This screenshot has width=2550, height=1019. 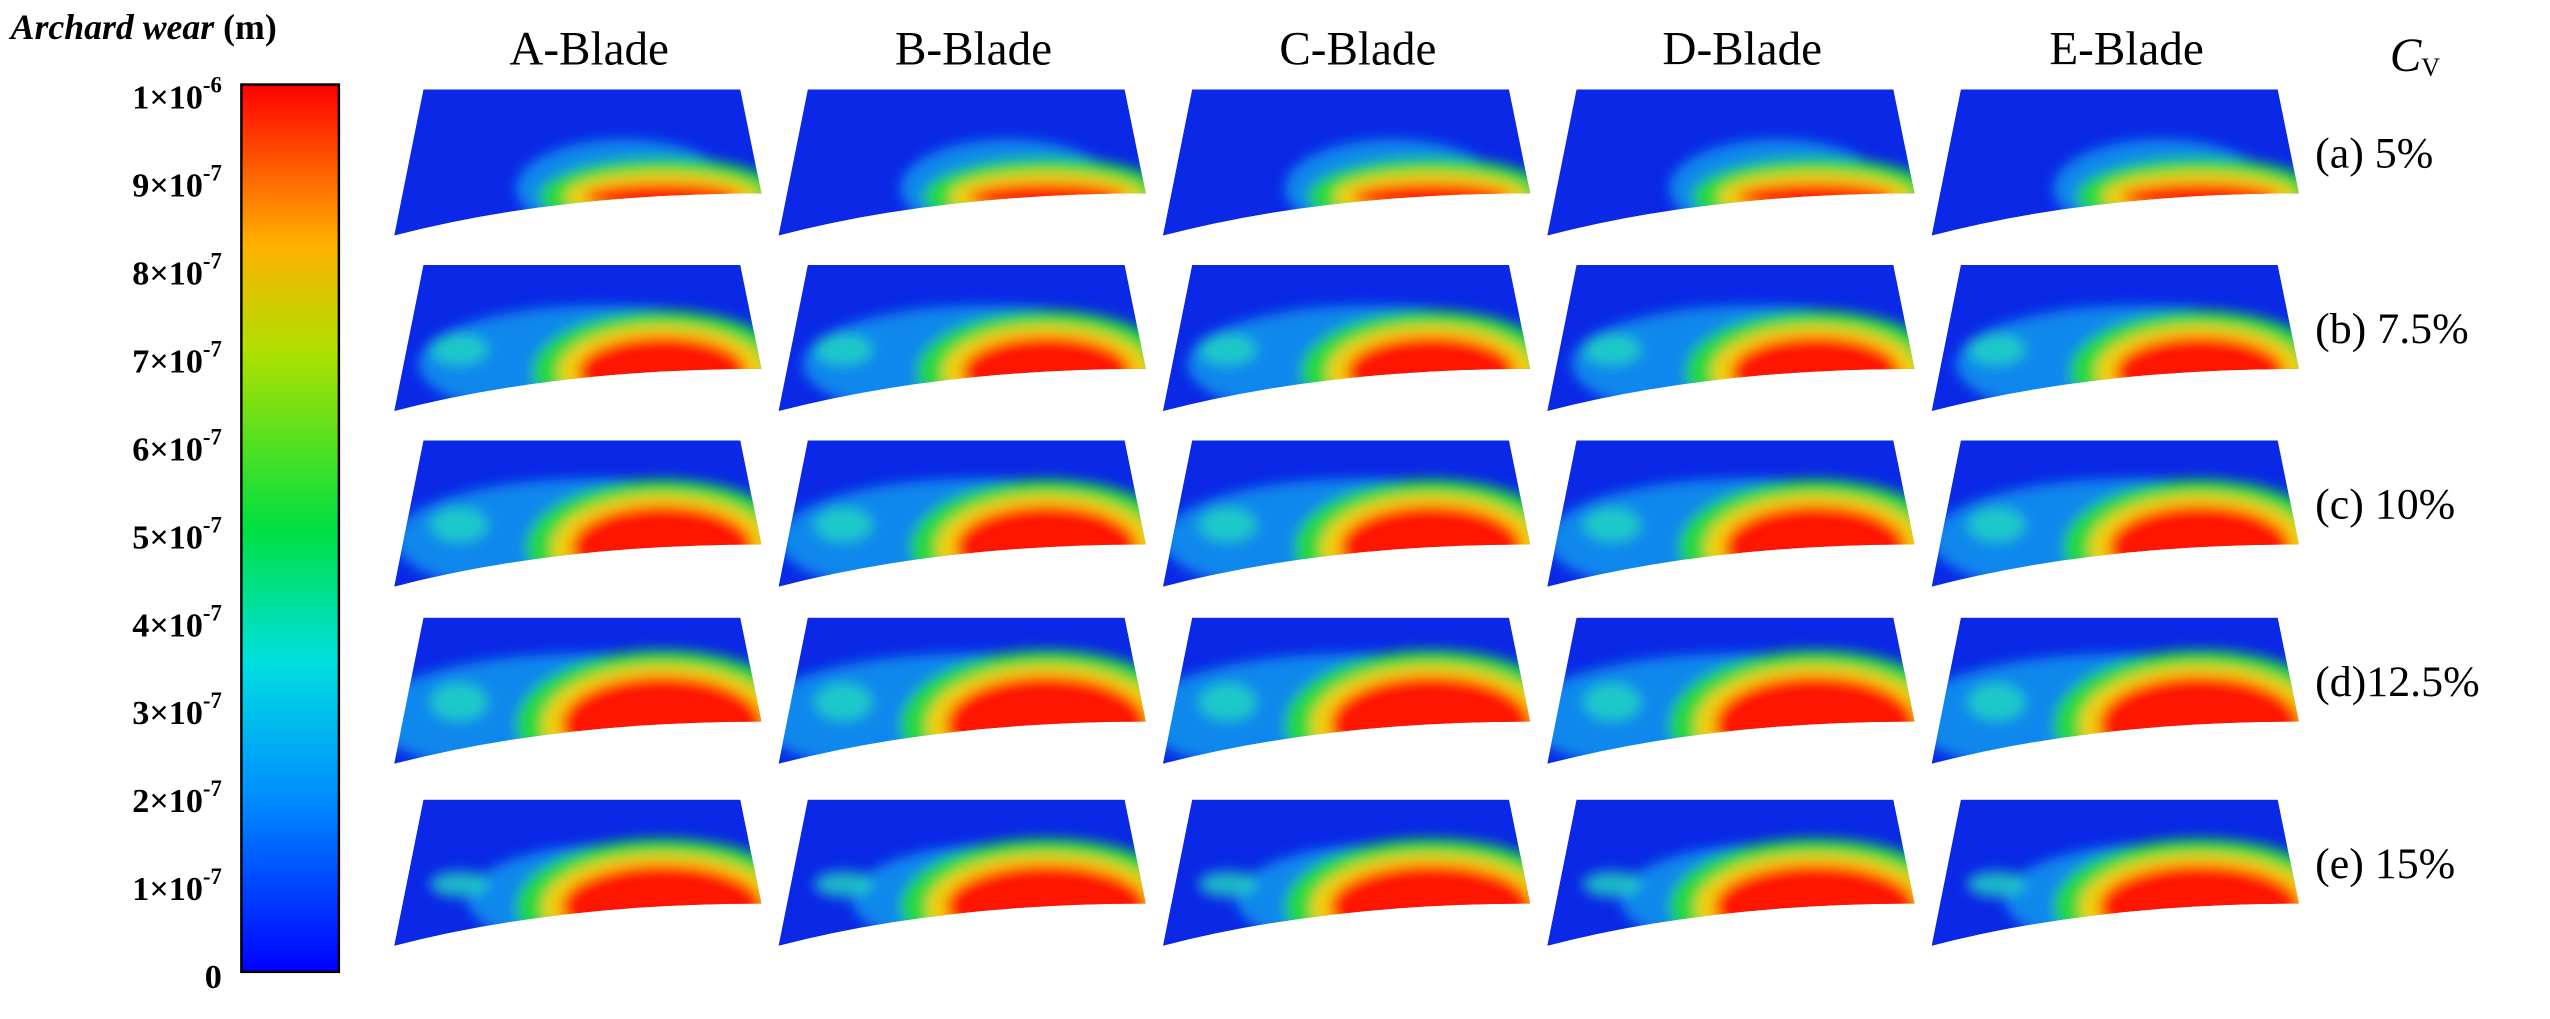 I want to click on tick-exponent: -6, so click(x=212, y=85).